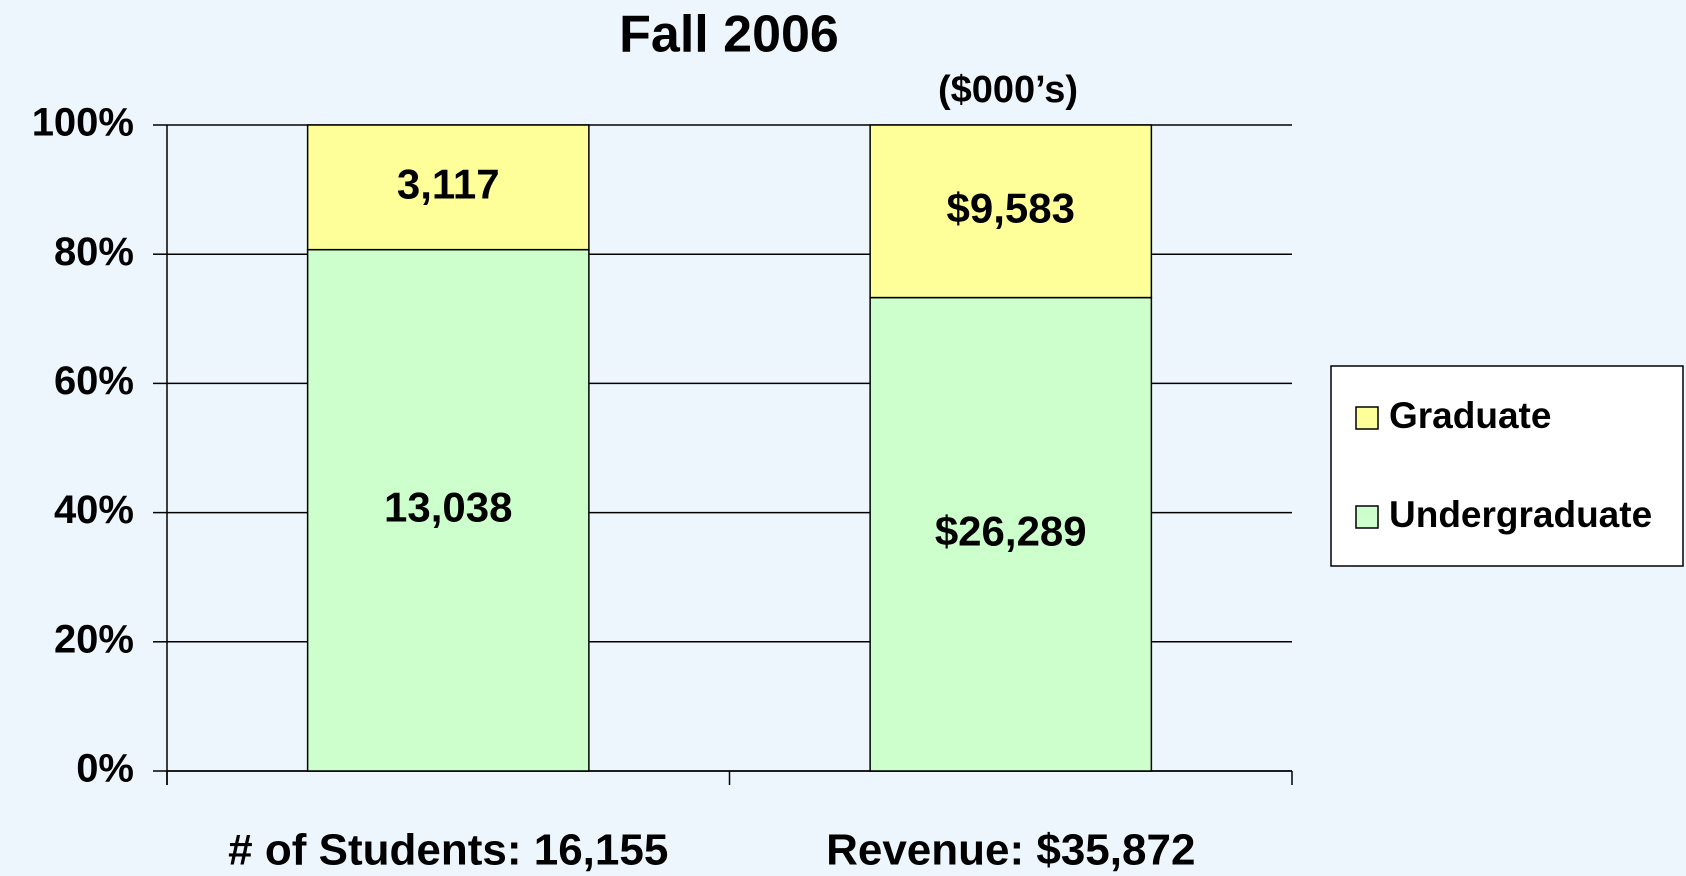  What do you see at coordinates (1010, 850) in the screenshot?
I see `x-tick-label: Revenue: $35,872` at bounding box center [1010, 850].